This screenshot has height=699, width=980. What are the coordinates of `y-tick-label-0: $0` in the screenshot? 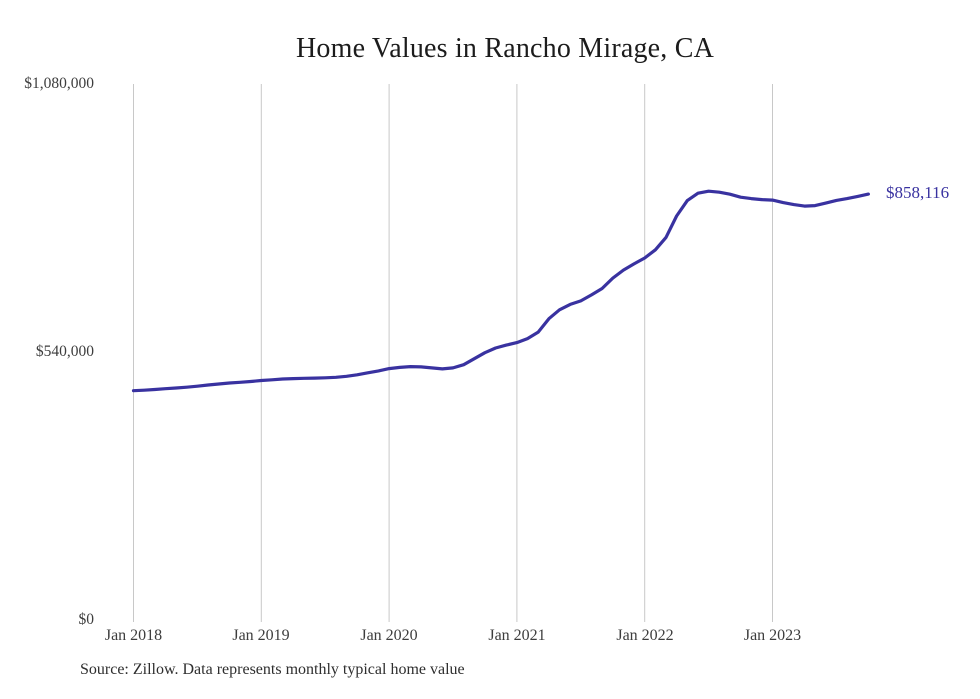 It's located at (86, 619).